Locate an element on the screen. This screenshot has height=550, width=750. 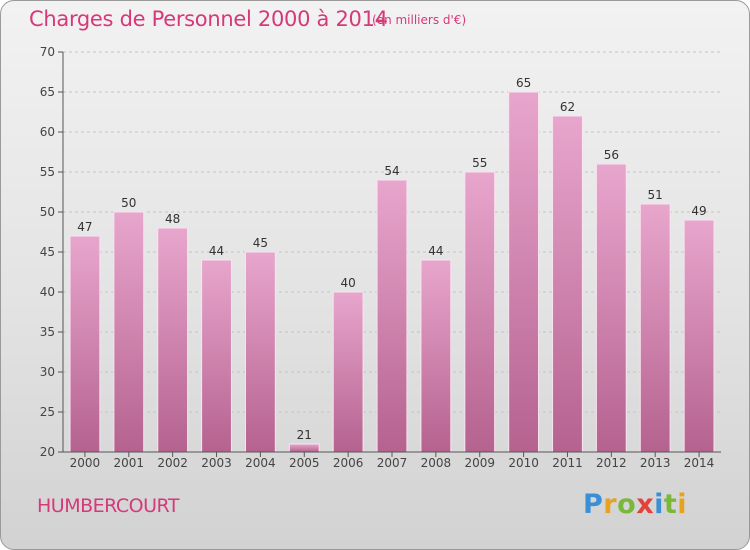
y-tick-label: 50 is located at coordinates (47, 212).